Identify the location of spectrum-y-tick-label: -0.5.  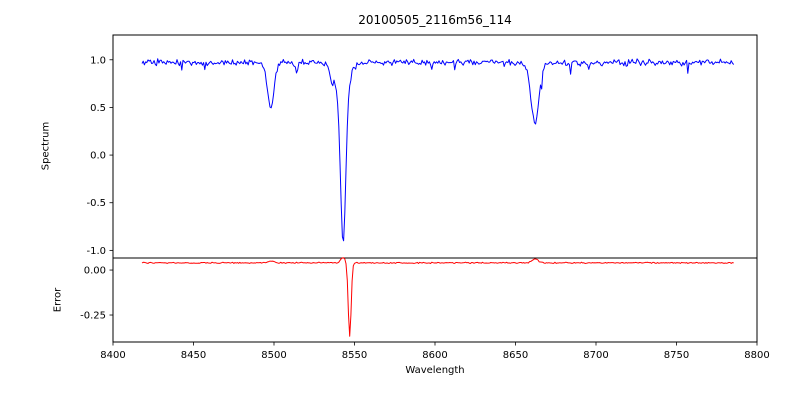
(96, 203).